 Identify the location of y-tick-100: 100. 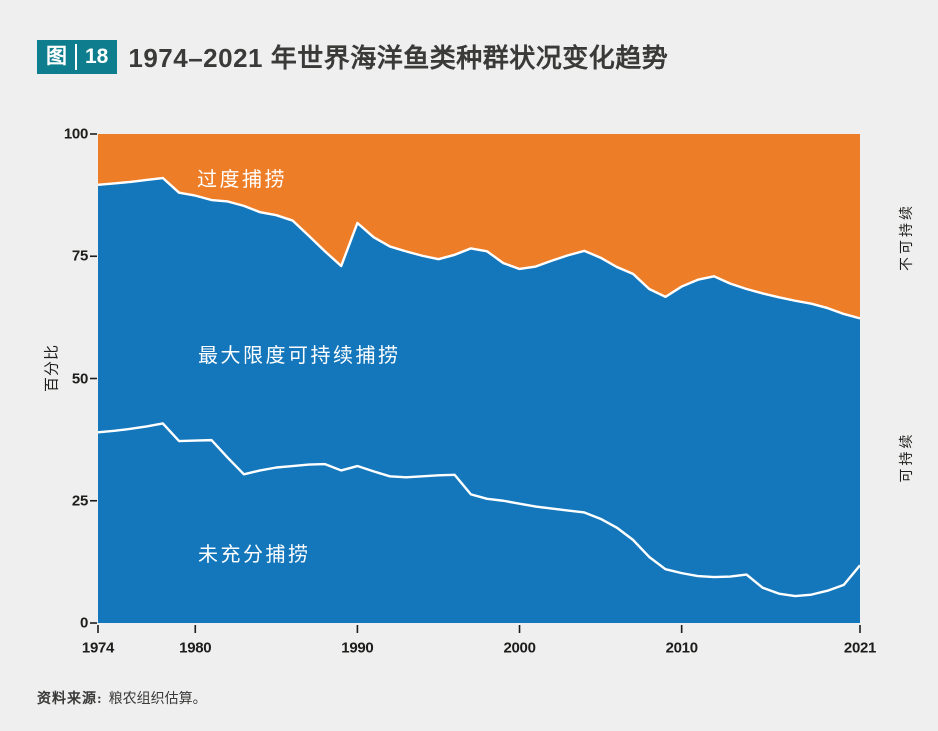
(75, 134).